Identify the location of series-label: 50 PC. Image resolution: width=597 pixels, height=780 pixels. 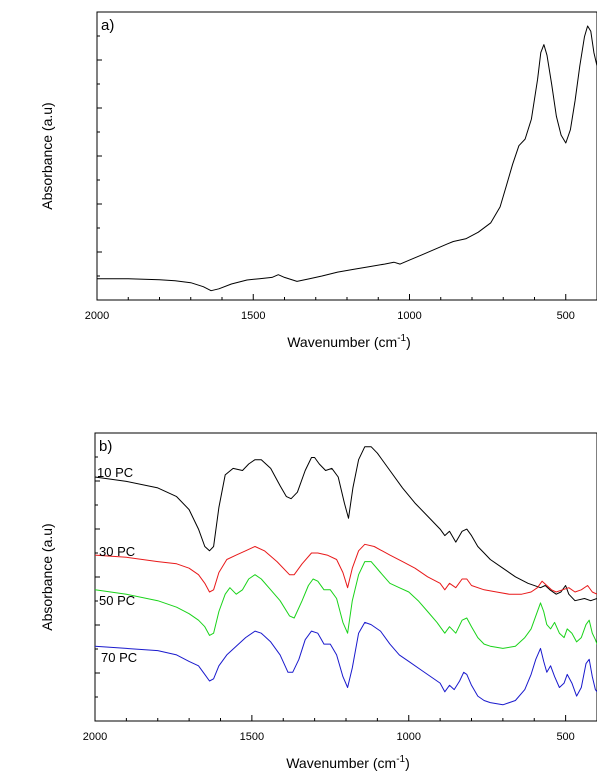
(117, 600).